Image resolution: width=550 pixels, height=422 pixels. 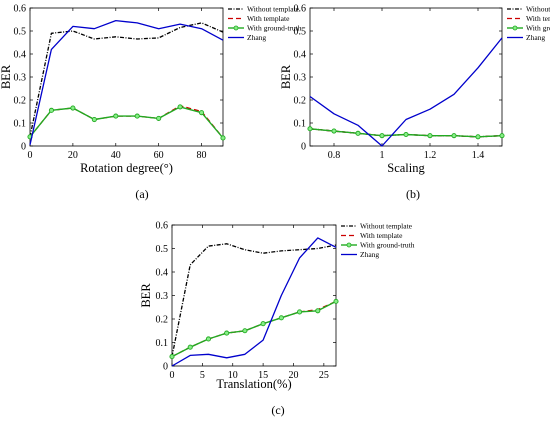 What do you see at coordinates (253, 384) in the screenshot?
I see `x-axis-label: Translation(%)` at bounding box center [253, 384].